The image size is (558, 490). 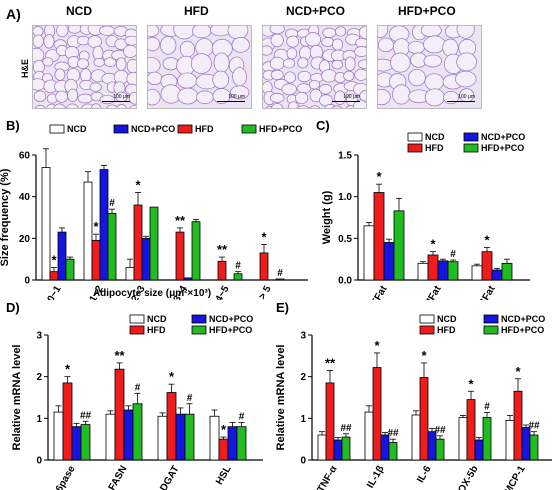 What do you see at coordinates (433, 267) in the screenshot?
I see `bar-hfd-mfat` at bounding box center [433, 267].